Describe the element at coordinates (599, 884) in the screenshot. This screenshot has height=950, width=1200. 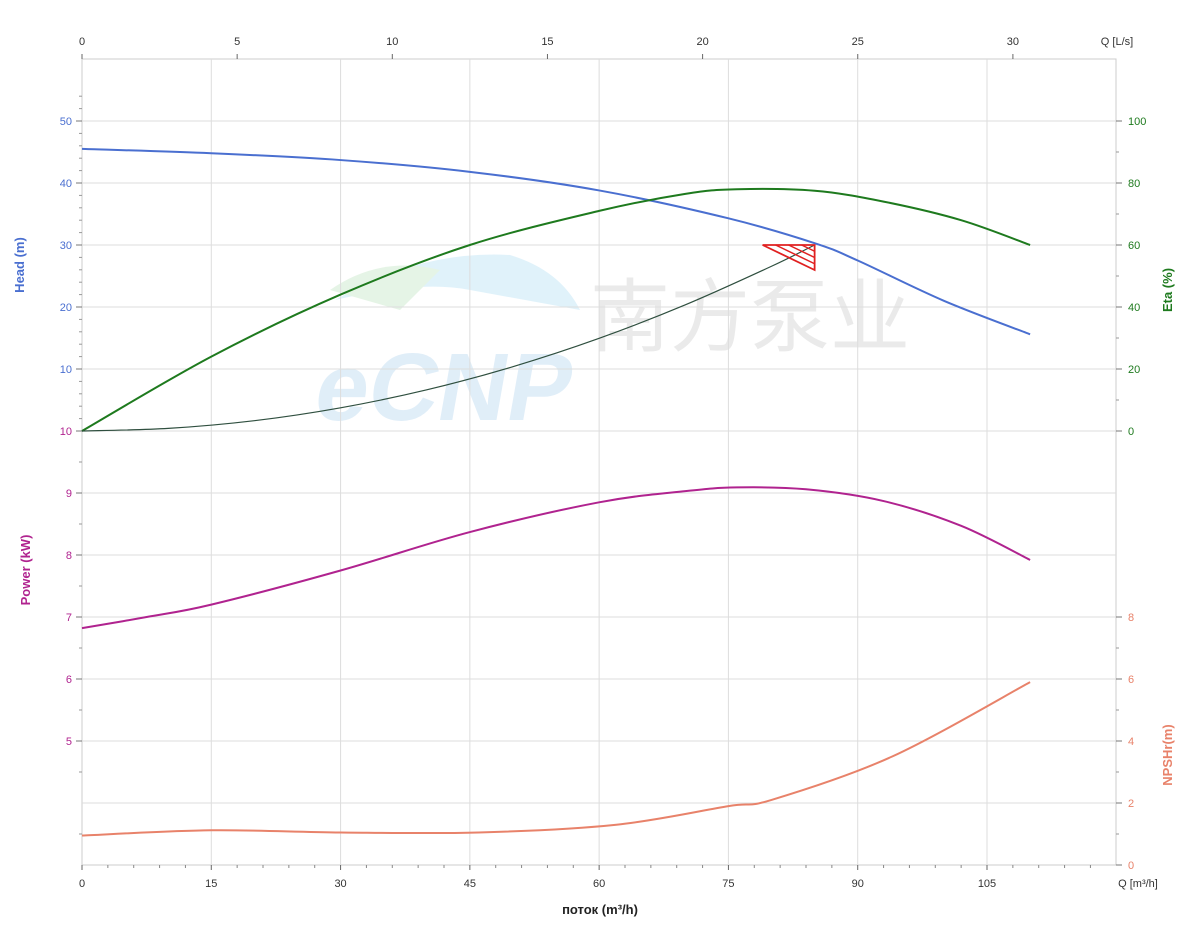
I see `x-tick-label: 60` at that location.